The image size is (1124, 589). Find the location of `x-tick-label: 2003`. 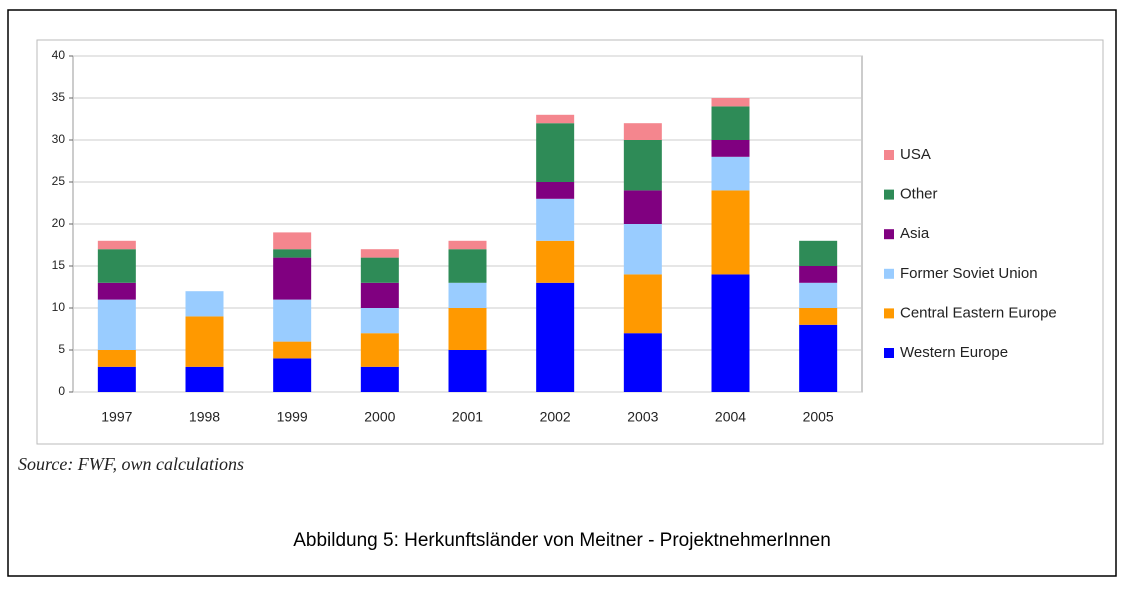

x-tick-label: 2003 is located at coordinates (642, 417).